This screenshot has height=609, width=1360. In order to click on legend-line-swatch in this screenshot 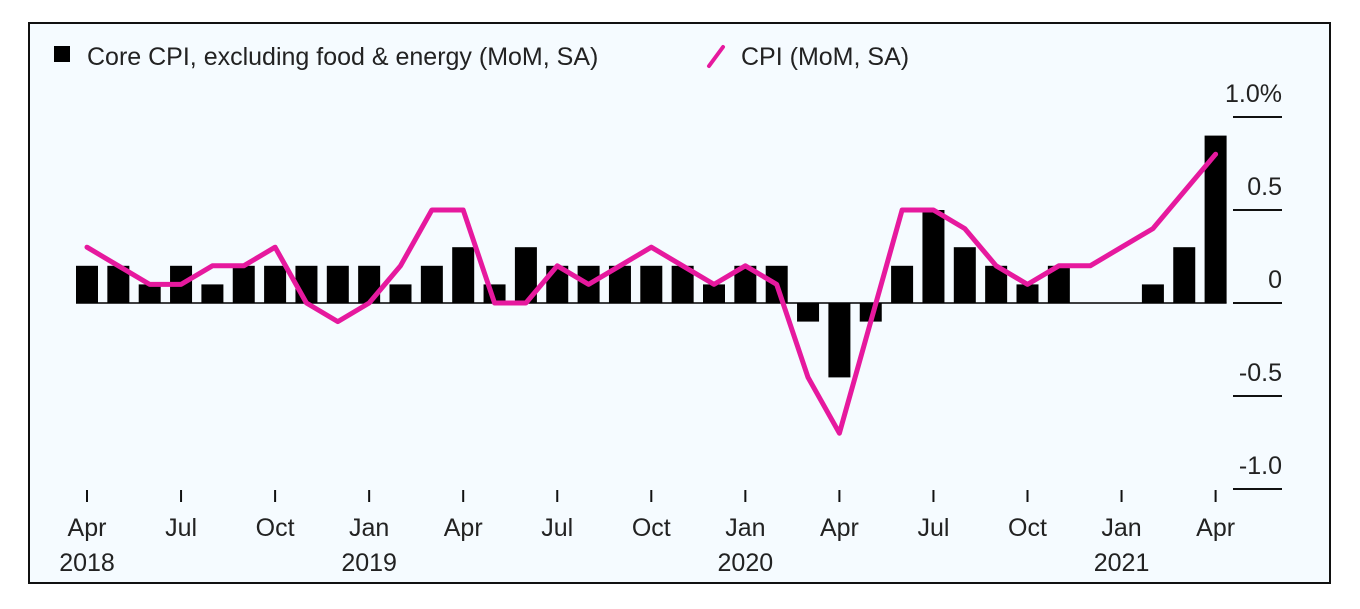, I will do `click(716, 56)`.